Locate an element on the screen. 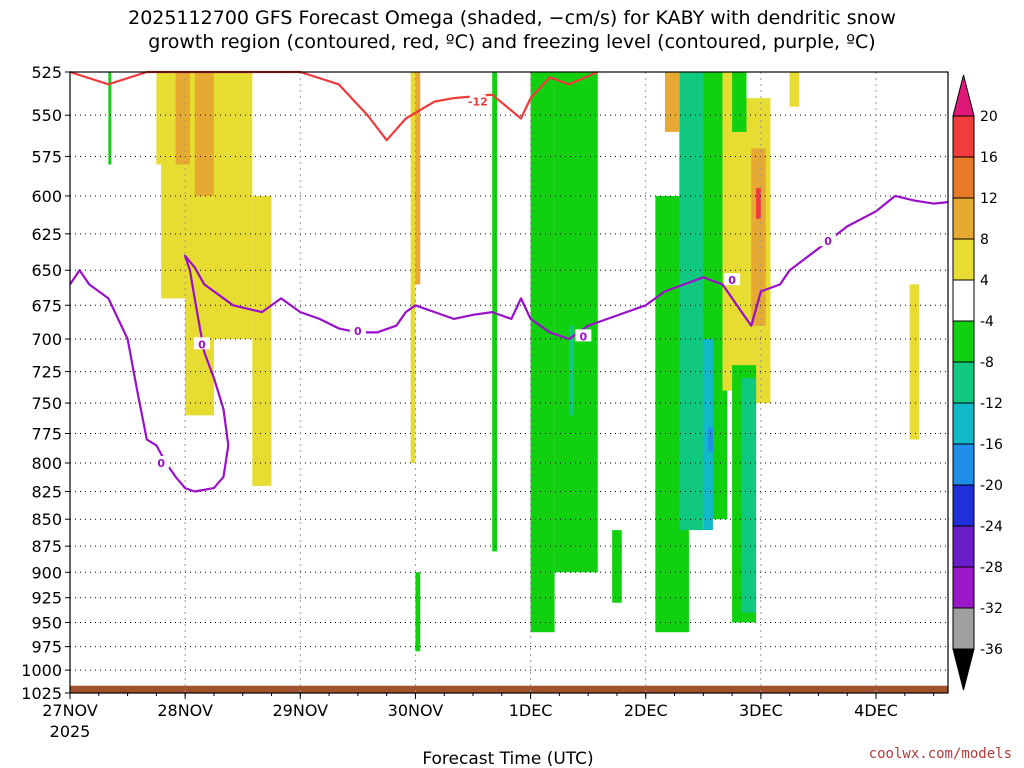 Image resolution: width=1024 pixels, height=768 pixels. colorbar-label: -4 is located at coordinates (987, 322).